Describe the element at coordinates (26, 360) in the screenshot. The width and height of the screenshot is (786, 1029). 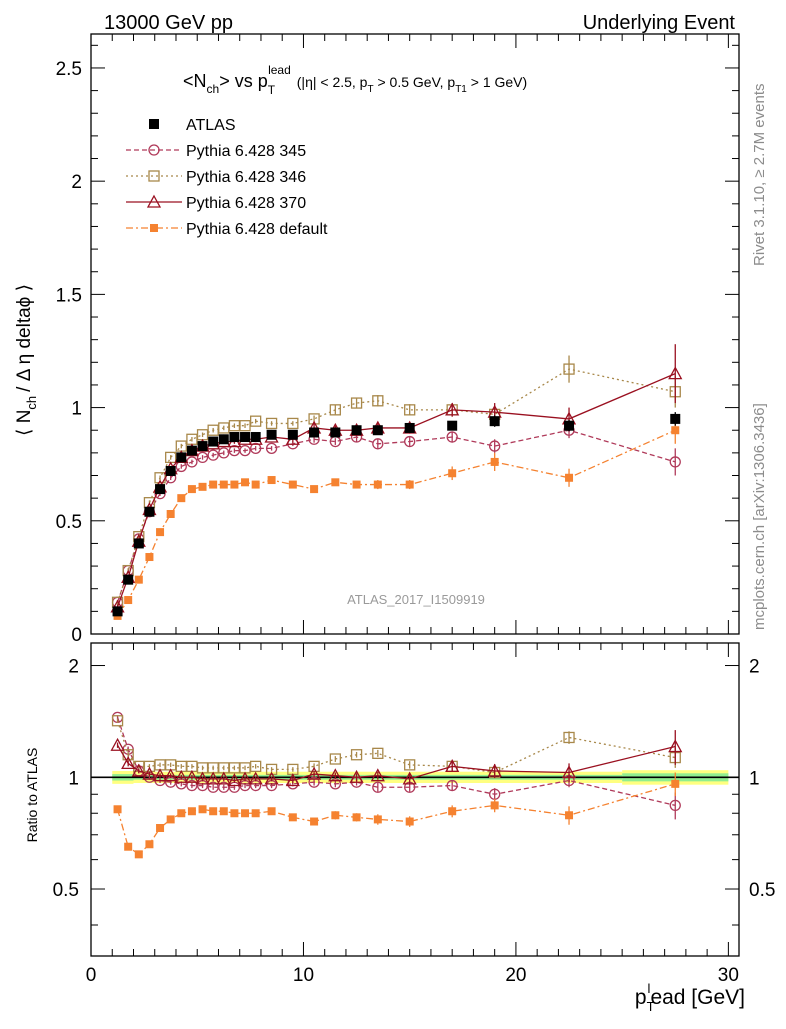
I see `y-axis-label: ⟨ Nch/ Δ η deltaϕ ⟩` at that location.